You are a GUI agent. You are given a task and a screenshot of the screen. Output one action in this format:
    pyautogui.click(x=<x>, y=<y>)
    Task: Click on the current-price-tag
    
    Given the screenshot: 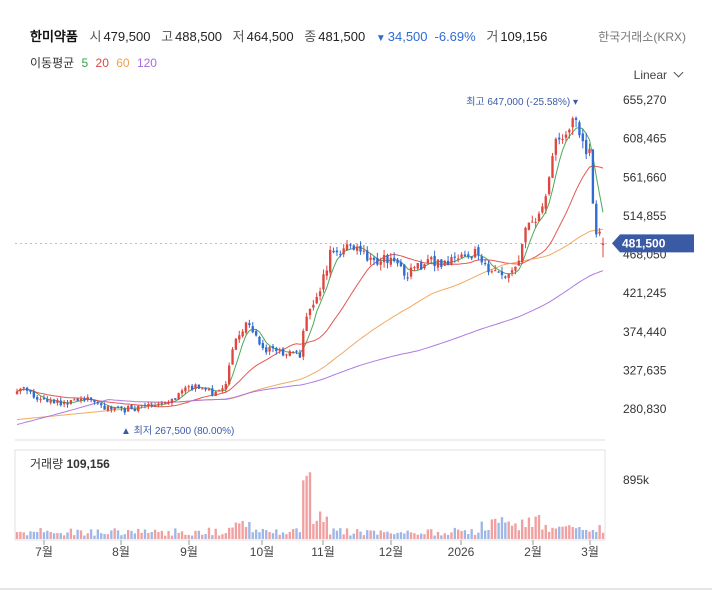 What is the action you would take?
    pyautogui.click(x=653, y=243)
    